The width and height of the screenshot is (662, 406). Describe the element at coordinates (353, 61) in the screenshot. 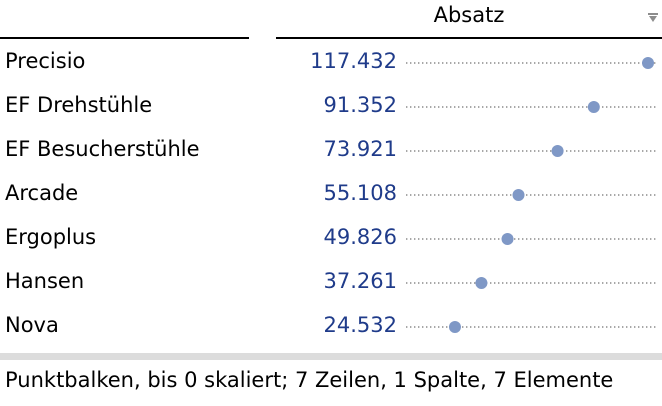

I see `row-value: 117.432` at that location.